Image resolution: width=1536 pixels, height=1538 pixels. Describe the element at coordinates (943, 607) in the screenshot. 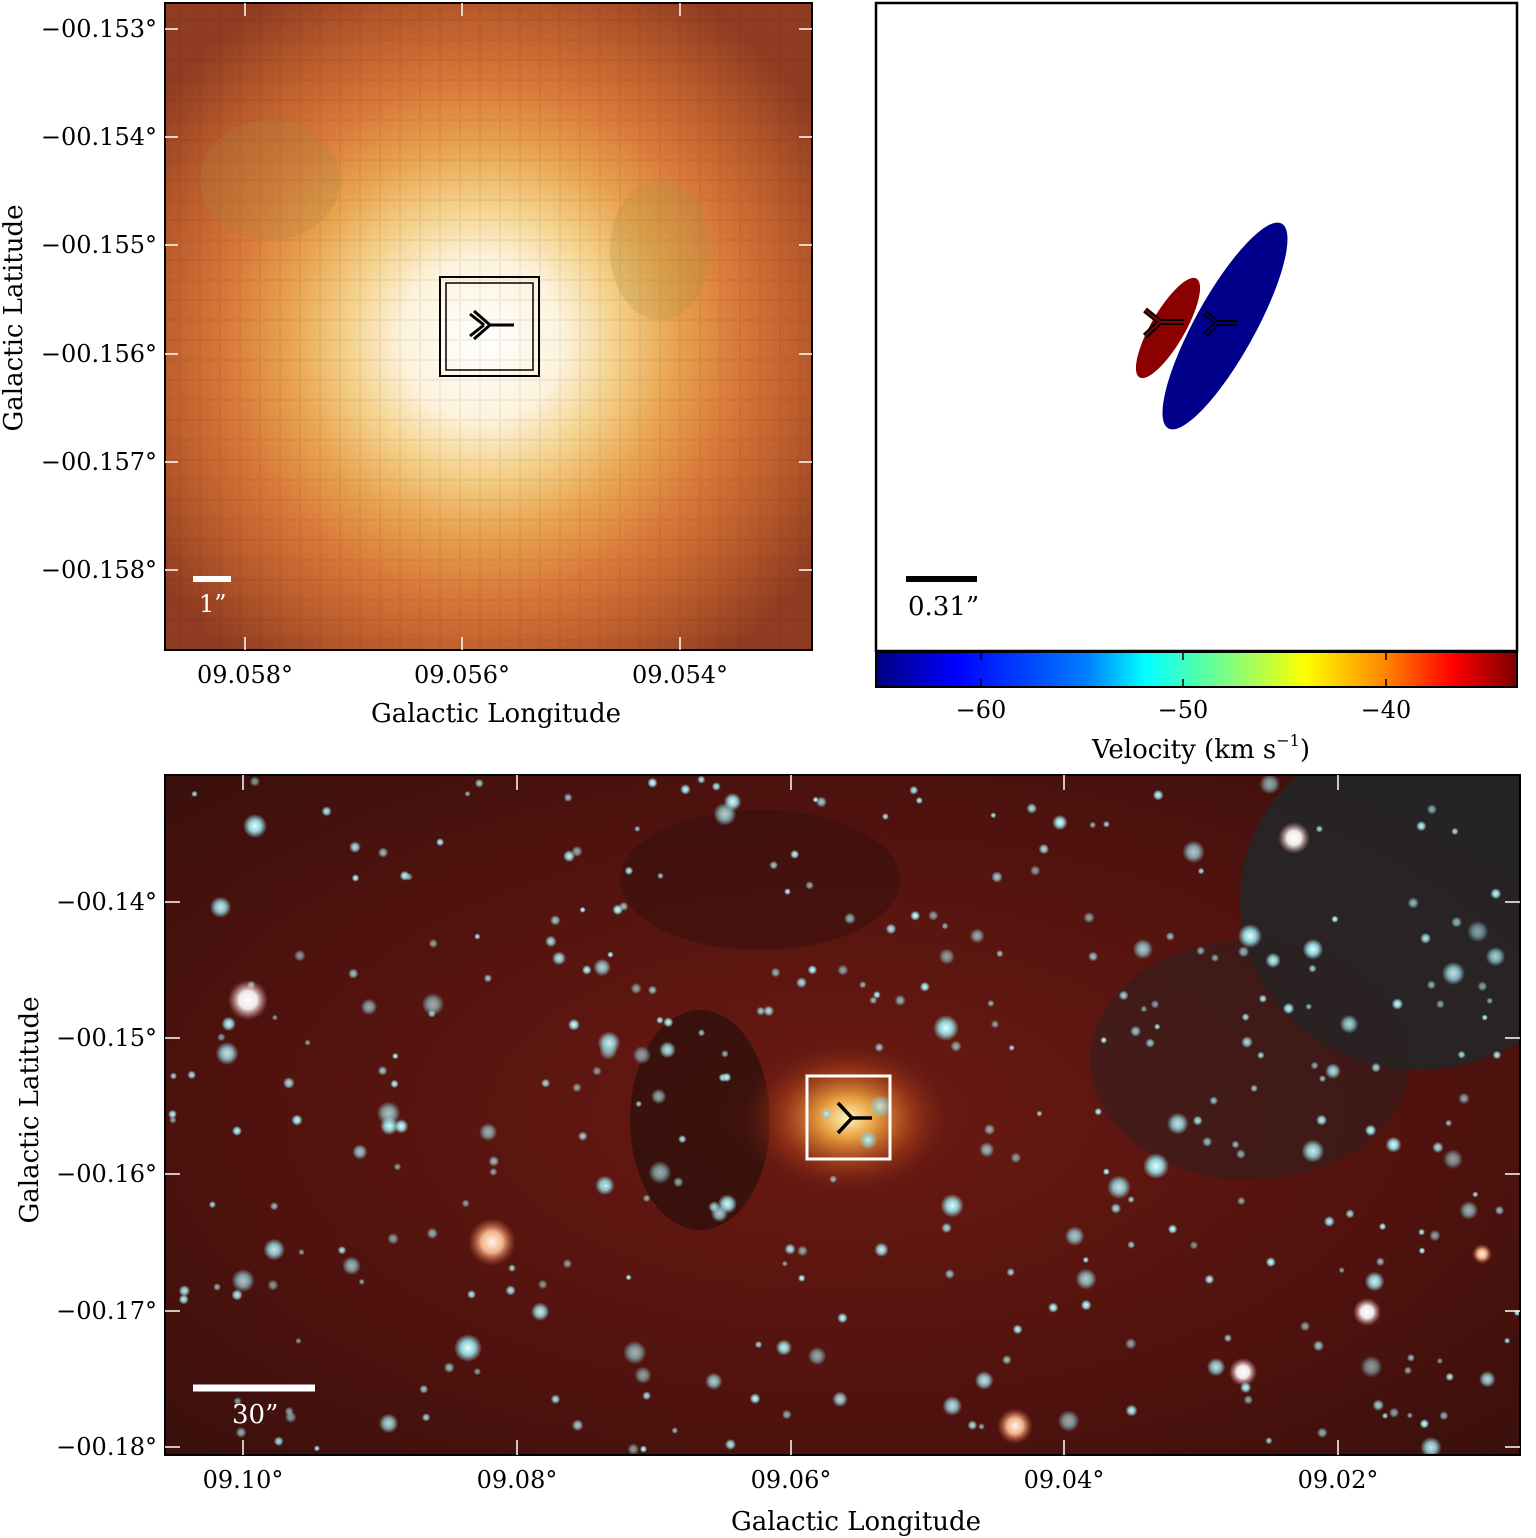

I see `velocity-scale-label: 0.31”` at that location.